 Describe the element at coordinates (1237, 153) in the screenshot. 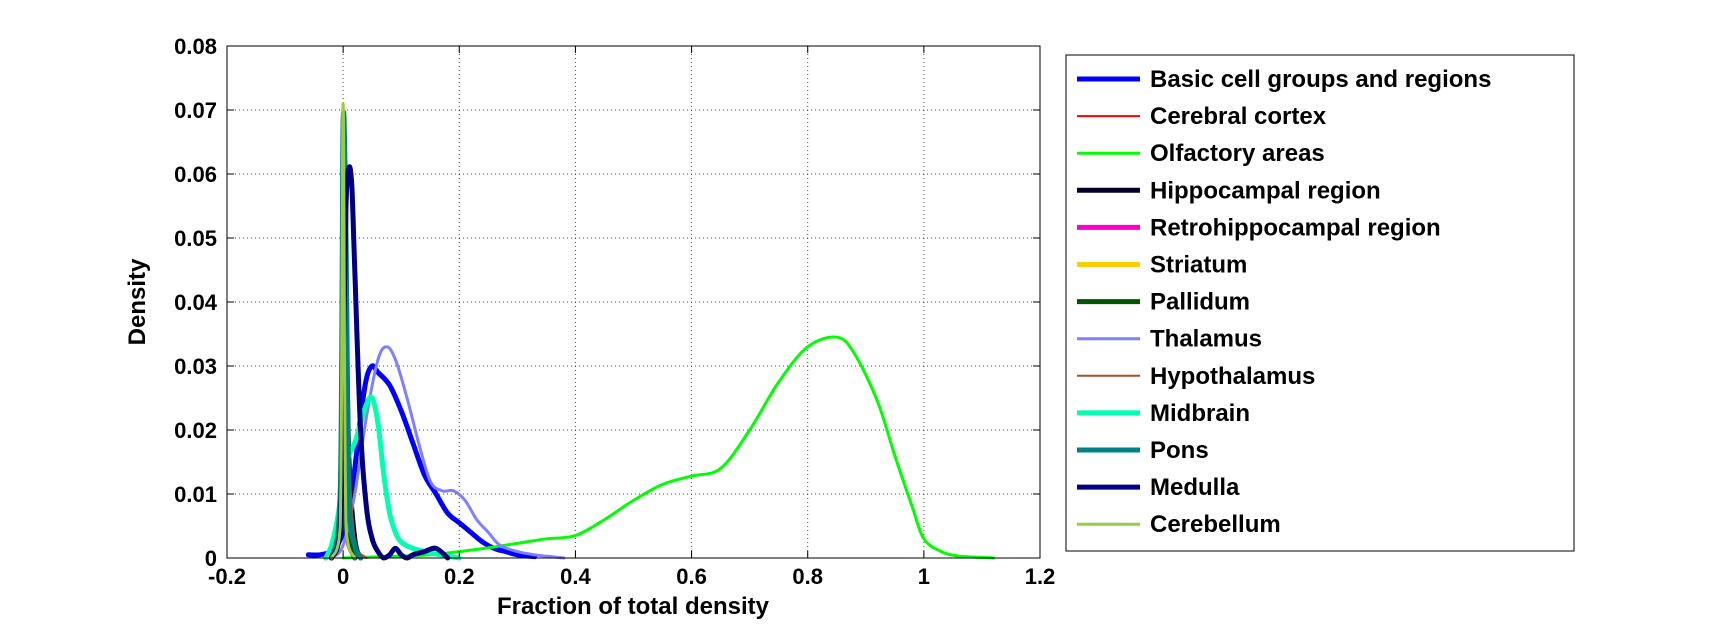

I see `legend-label-olfactory-areas: Olfactory areas` at that location.